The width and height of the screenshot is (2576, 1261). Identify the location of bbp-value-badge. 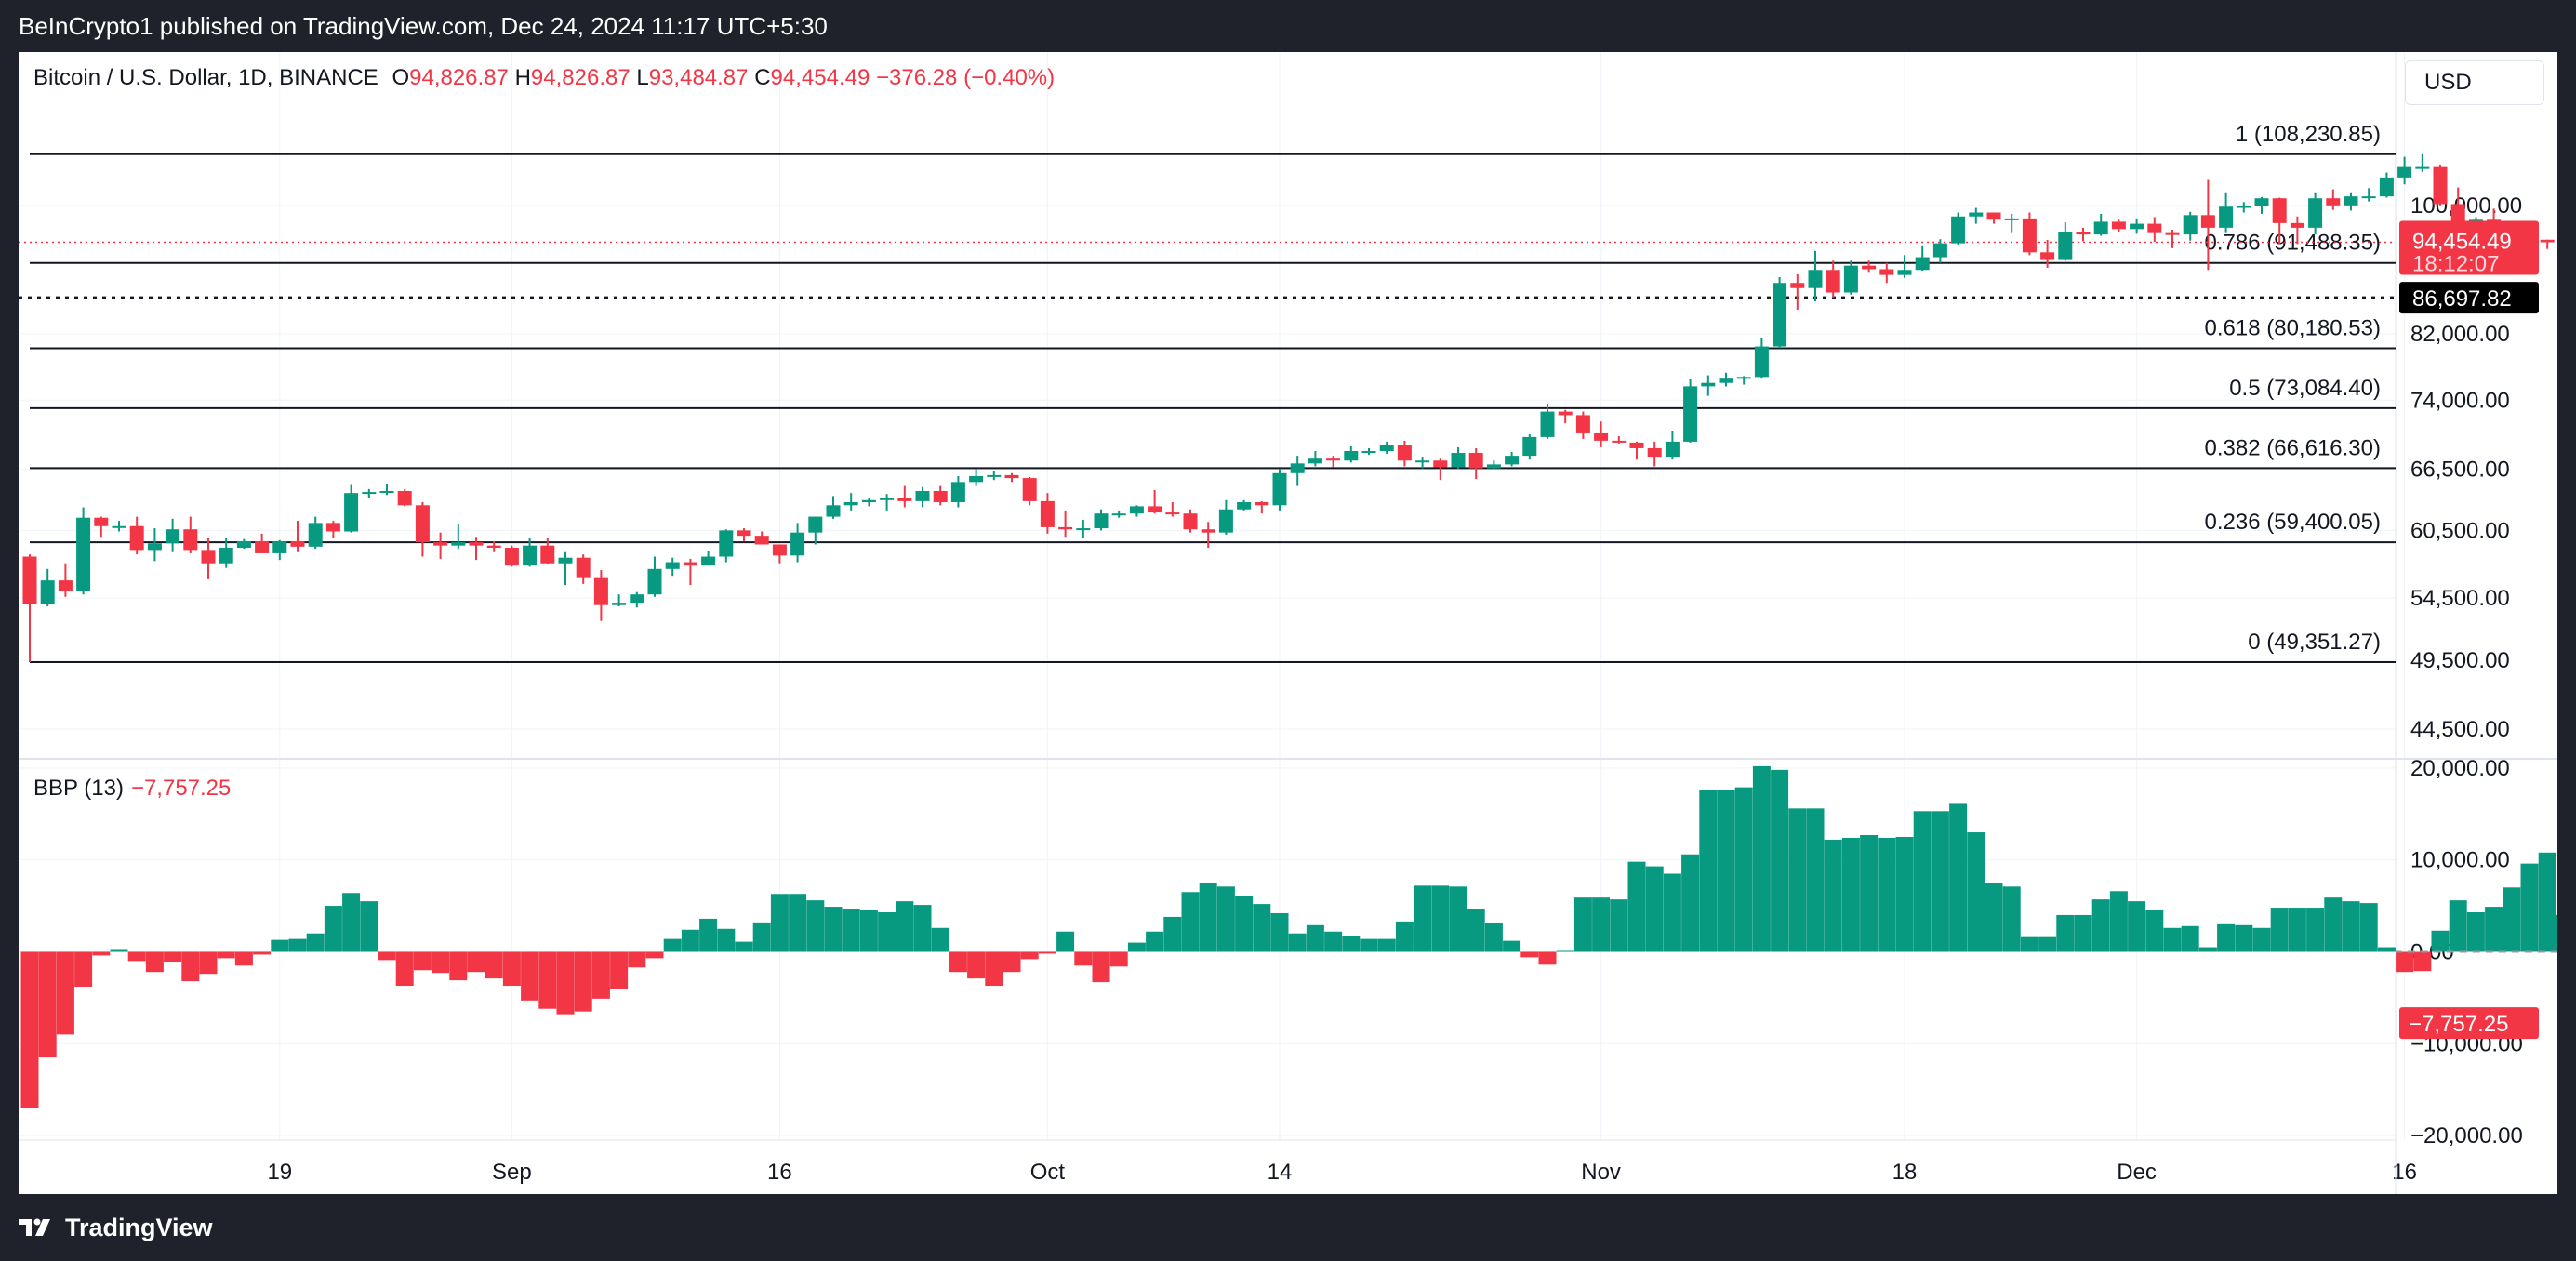
(2469, 1023).